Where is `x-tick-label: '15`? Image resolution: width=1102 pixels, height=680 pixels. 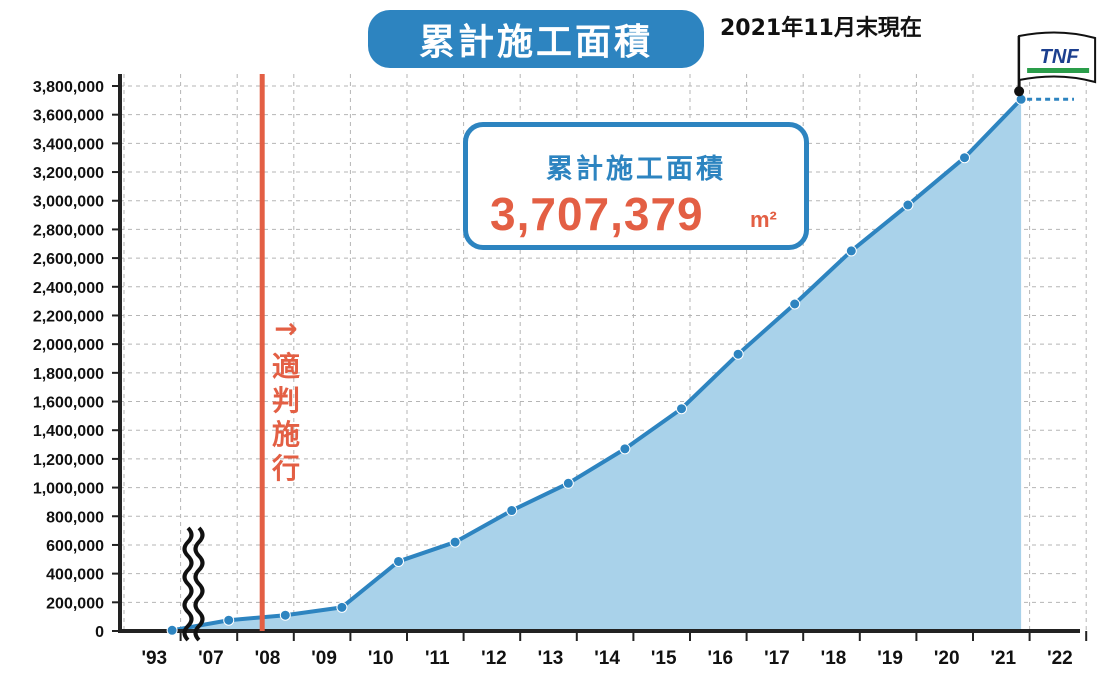 x-tick-label: '15 is located at coordinates (664, 658).